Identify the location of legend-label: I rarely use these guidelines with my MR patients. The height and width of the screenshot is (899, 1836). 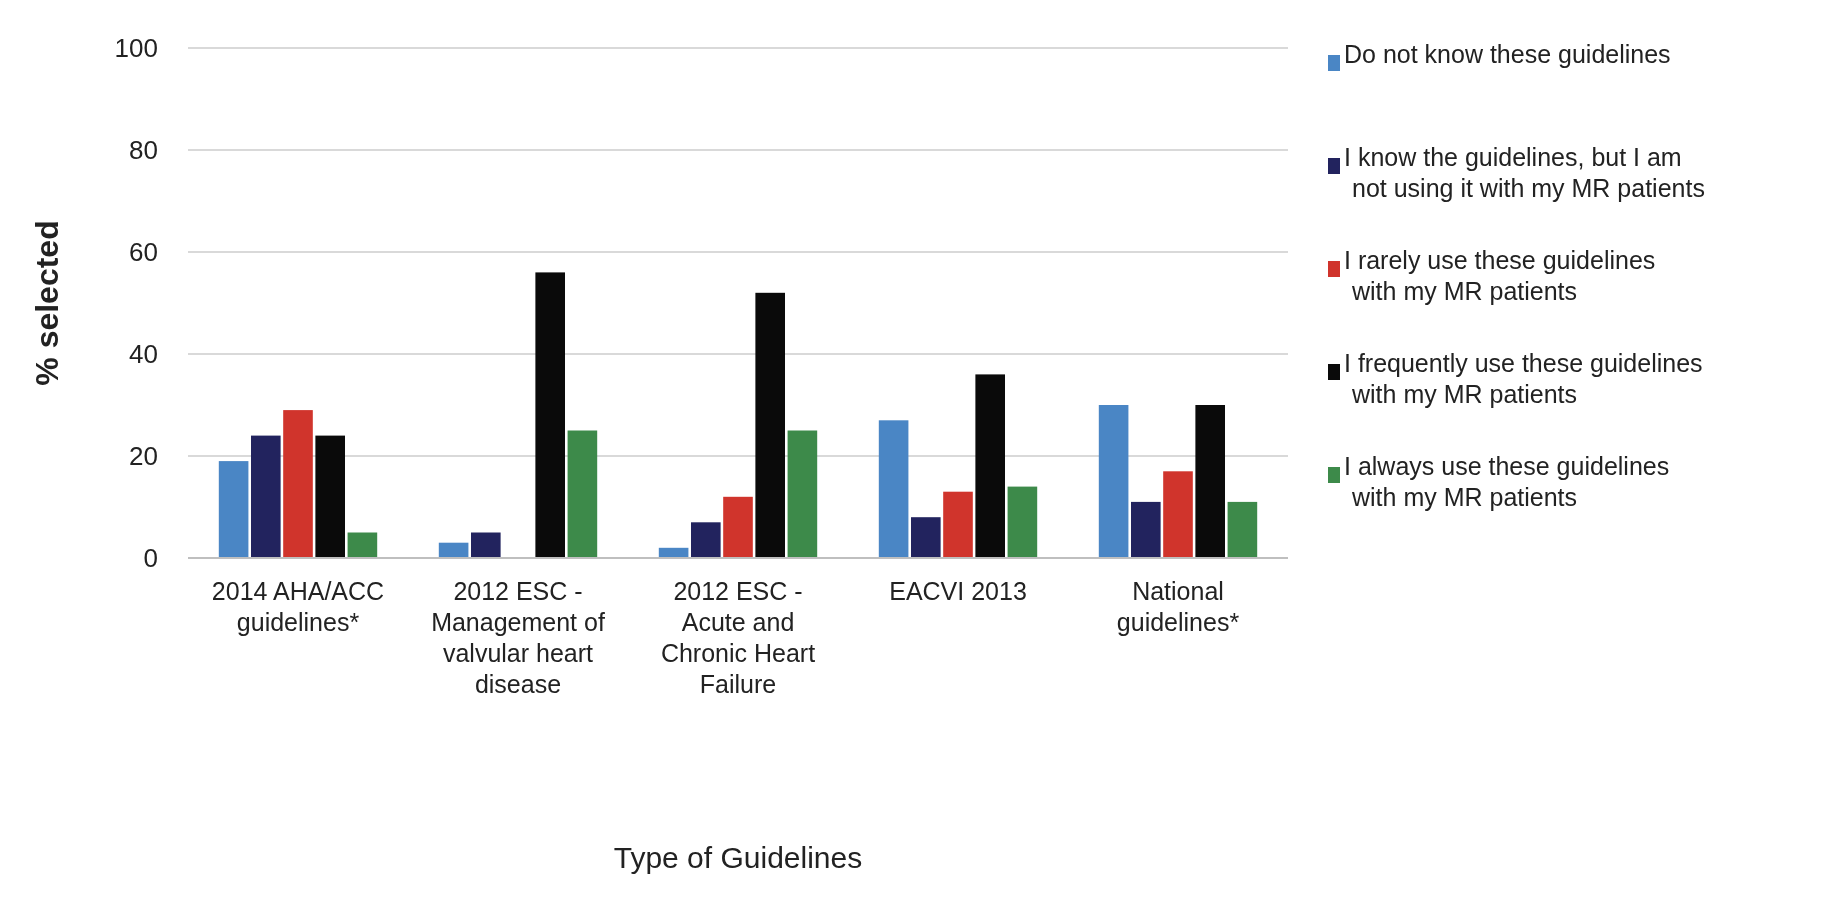
(1500, 275).